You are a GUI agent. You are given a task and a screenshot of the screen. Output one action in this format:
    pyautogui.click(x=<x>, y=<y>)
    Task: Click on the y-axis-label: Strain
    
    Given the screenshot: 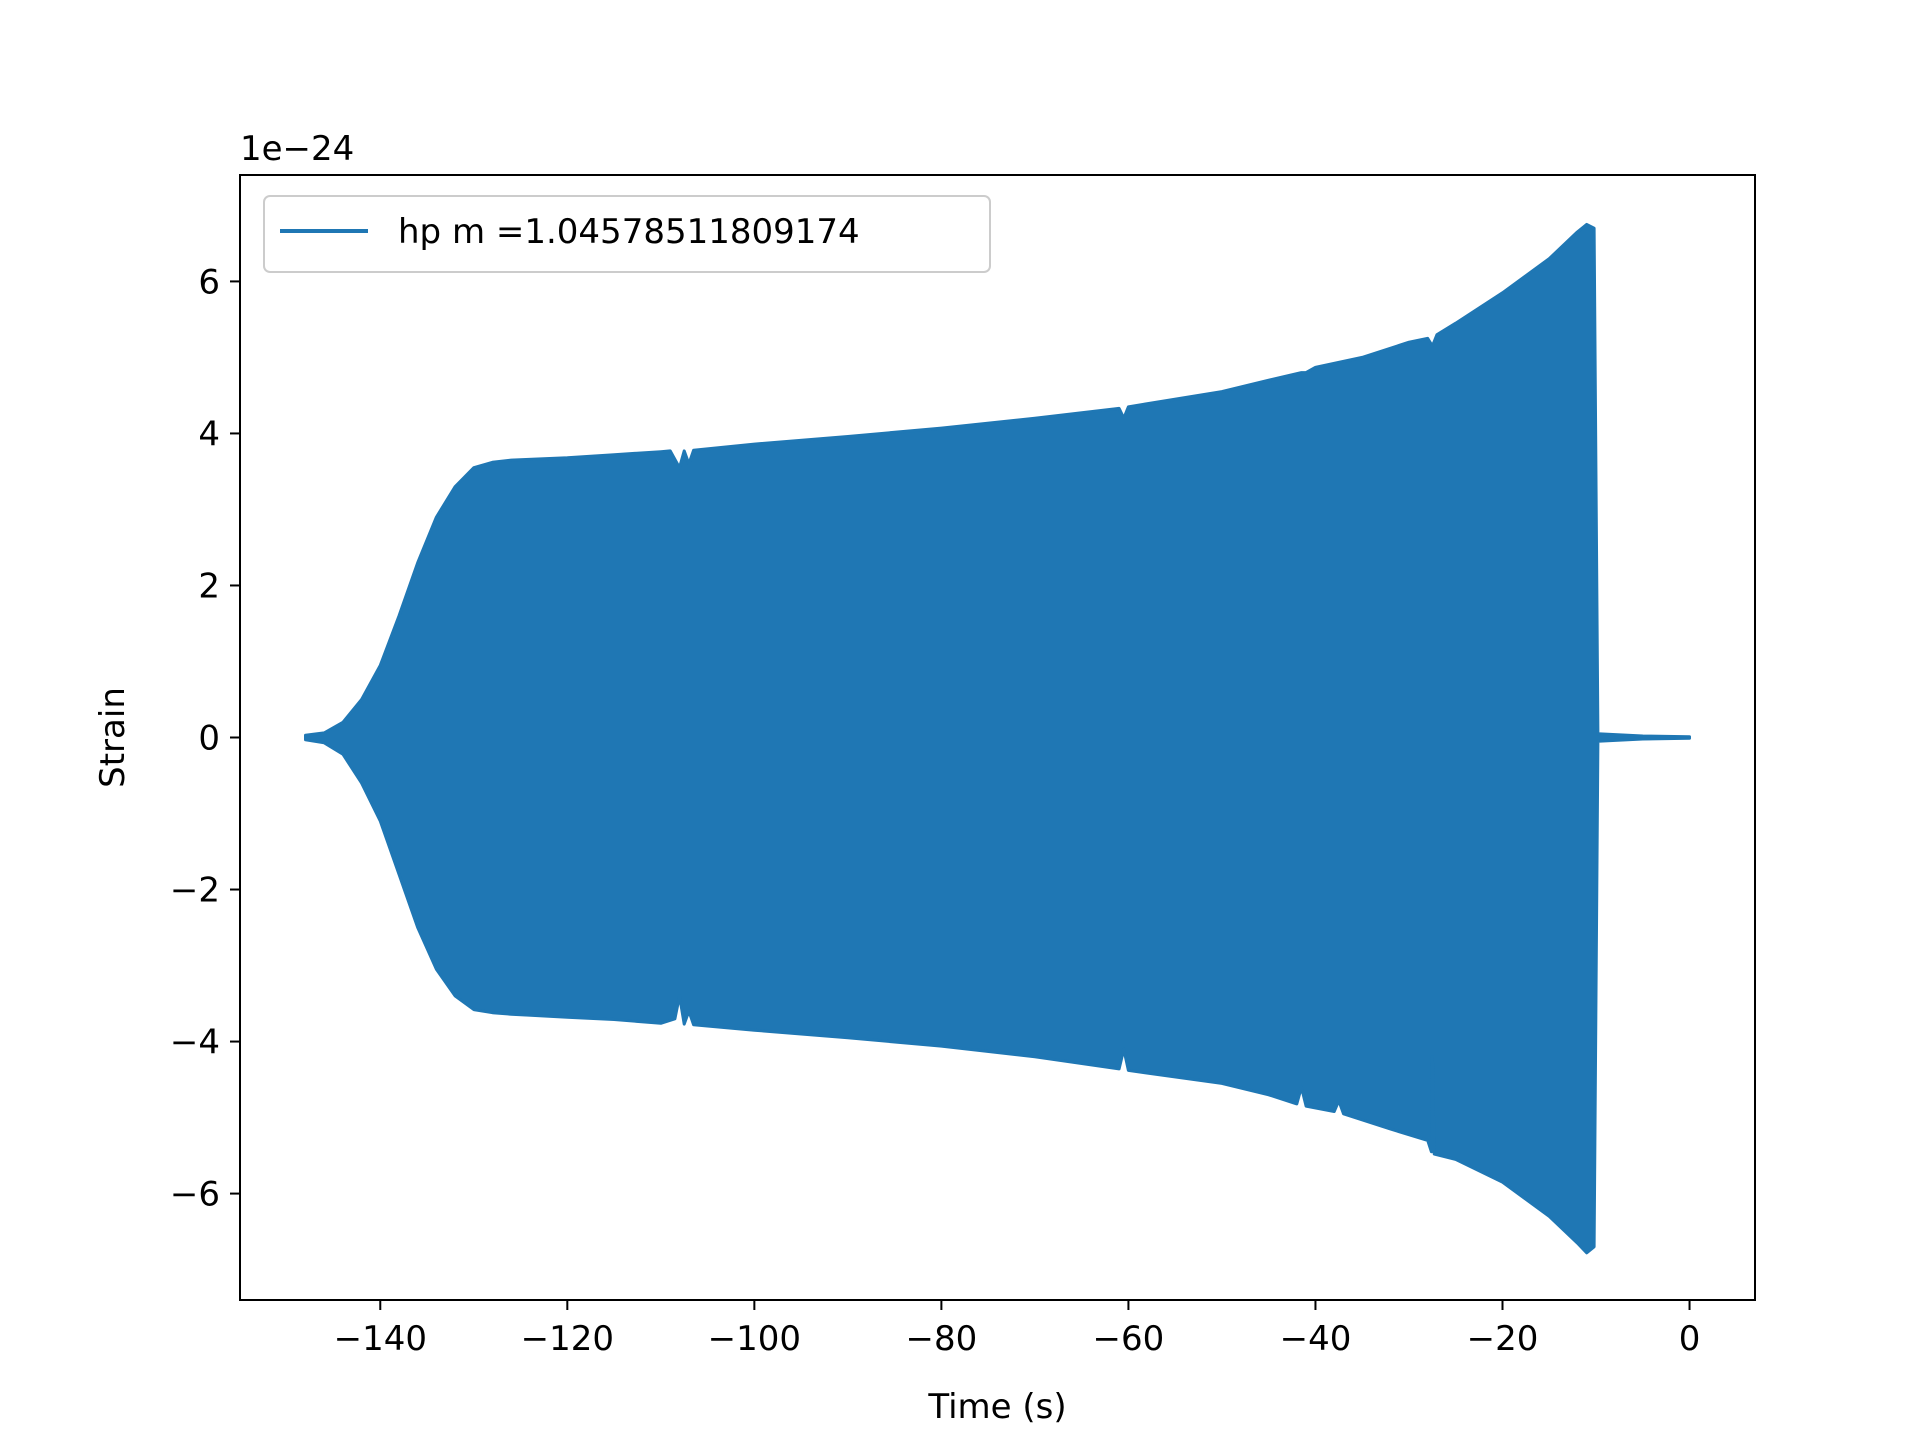 What is the action you would take?
    pyautogui.click(x=113, y=737)
    